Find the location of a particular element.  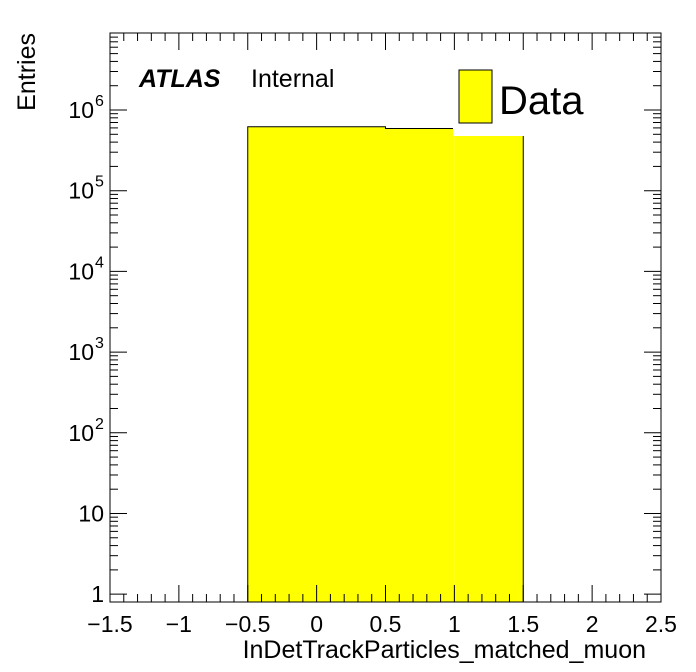

y-axis-label: Entries is located at coordinates (27, 72).